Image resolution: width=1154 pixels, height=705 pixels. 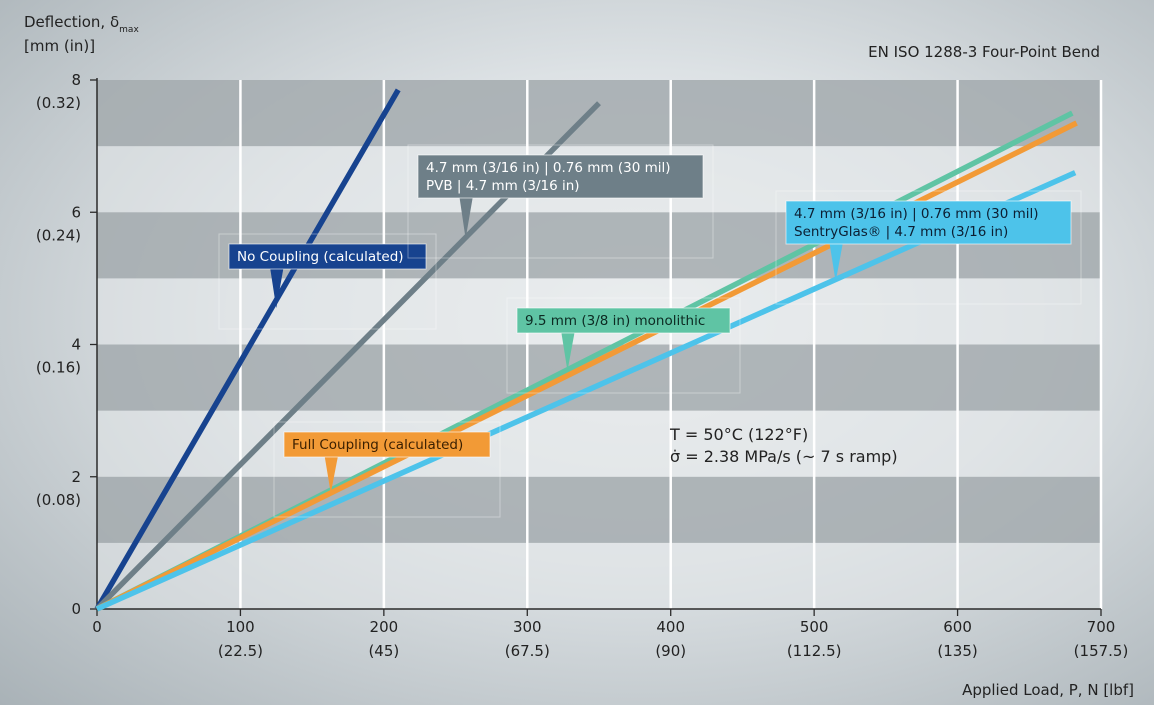 What do you see at coordinates (814, 627) in the screenshot?
I see `x-tick-label-500: 500` at bounding box center [814, 627].